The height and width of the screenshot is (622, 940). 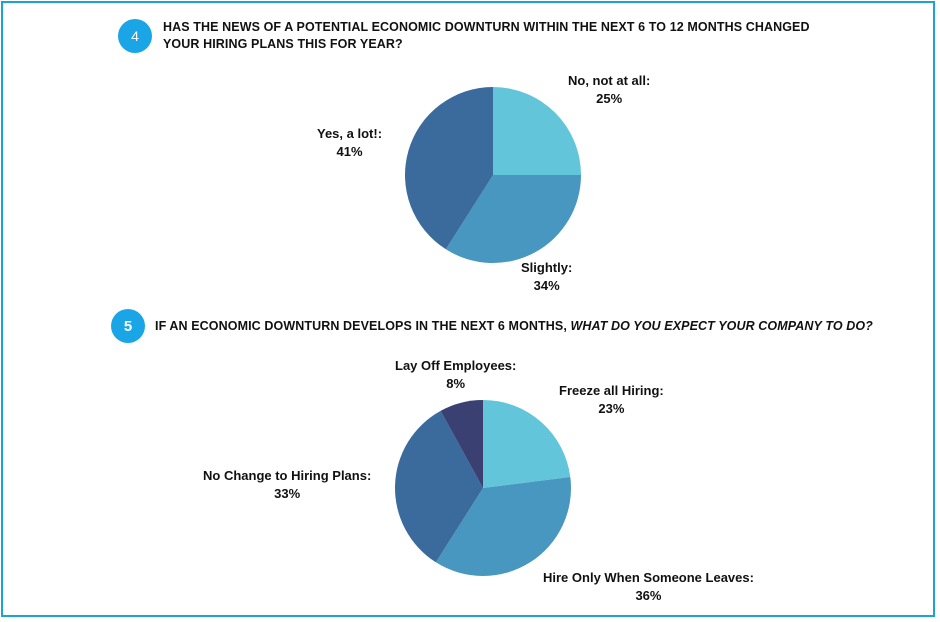 What do you see at coordinates (456, 365) in the screenshot?
I see `slice-label-text: Lay Off Employees:` at bounding box center [456, 365].